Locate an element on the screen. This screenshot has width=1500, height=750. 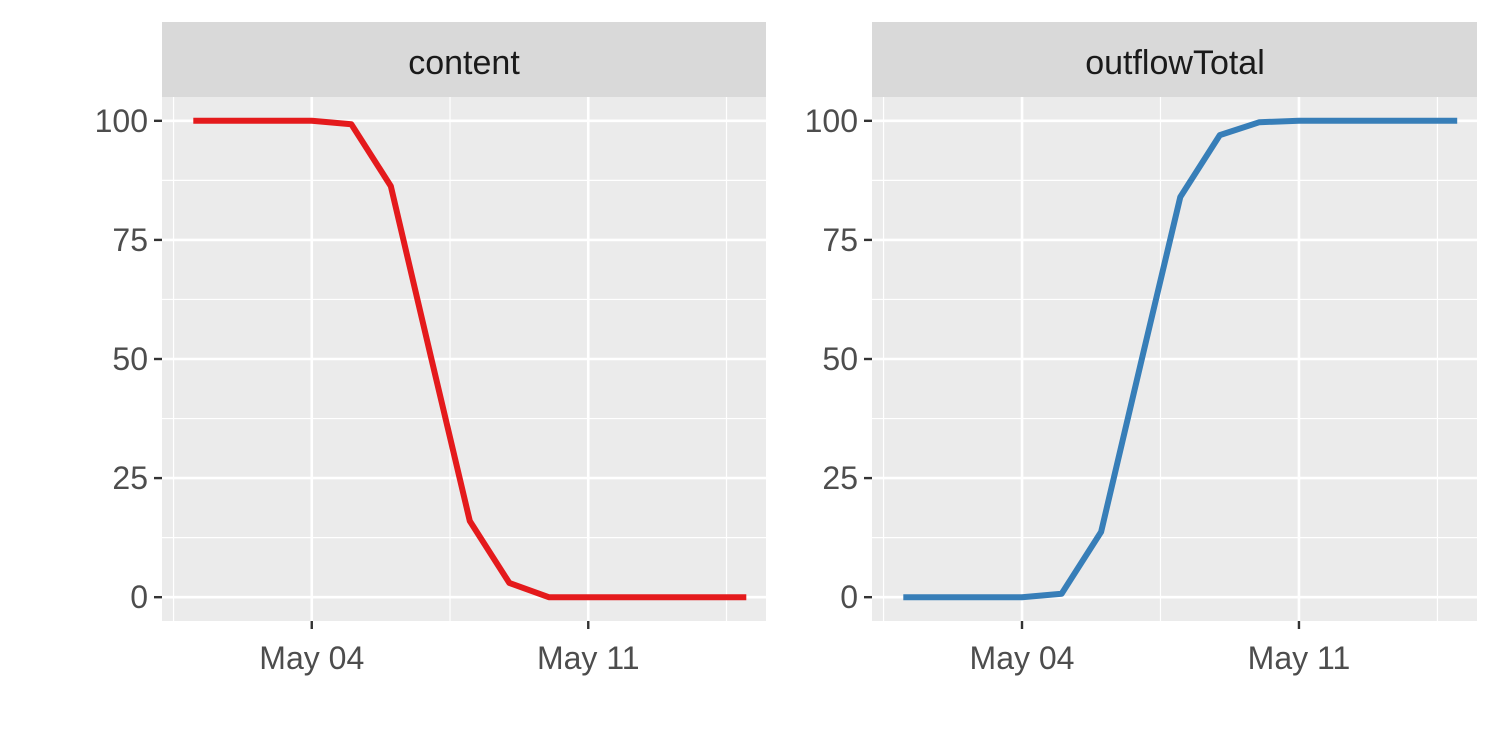
facet-strip-label: content is located at coordinates (464, 63).